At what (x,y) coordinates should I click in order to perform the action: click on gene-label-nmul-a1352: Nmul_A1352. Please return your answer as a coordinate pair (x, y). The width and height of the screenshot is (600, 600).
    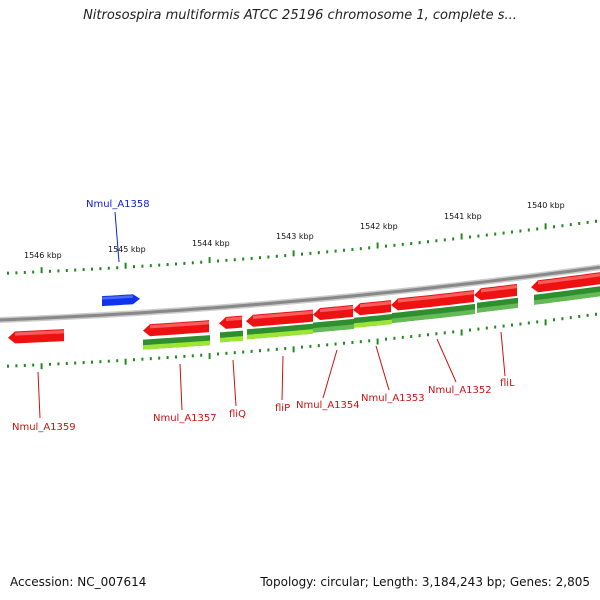
    Looking at the image, I should click on (460, 390).